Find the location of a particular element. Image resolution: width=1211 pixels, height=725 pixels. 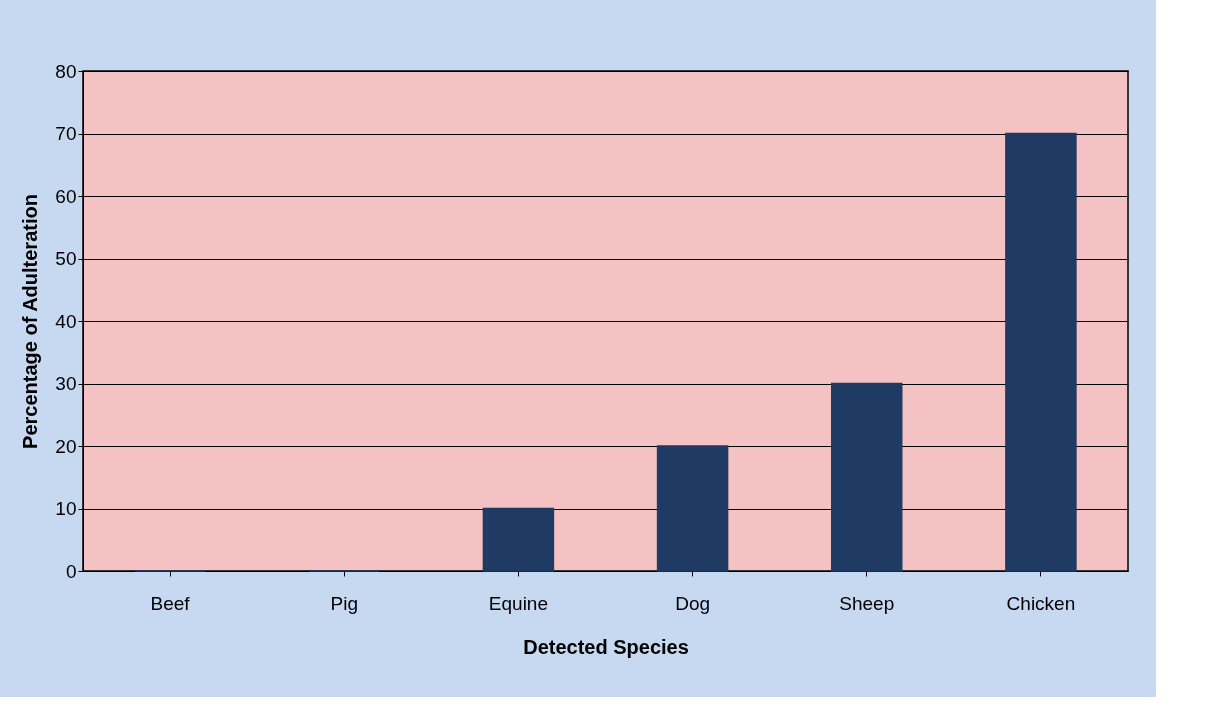

x-tick-label: Pig is located at coordinates (344, 603).